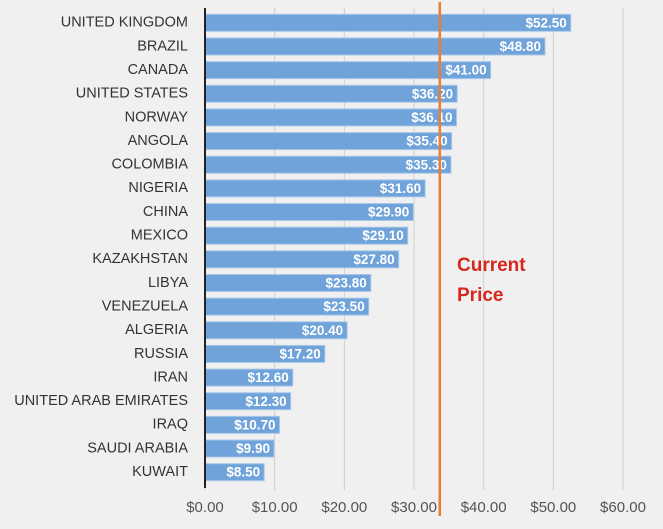  What do you see at coordinates (140, 259) in the screenshot?
I see `y-tick-label: KAZAKHSTAN` at bounding box center [140, 259].